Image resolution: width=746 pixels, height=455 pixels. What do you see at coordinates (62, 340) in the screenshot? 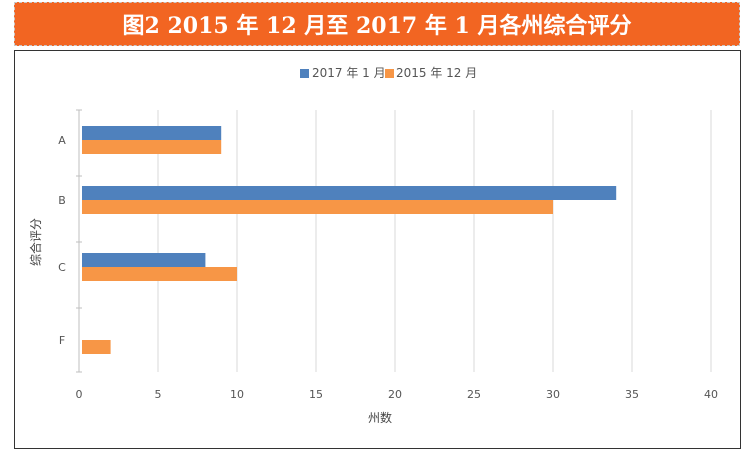
I see `y-tick-label-F: F` at bounding box center [62, 340].